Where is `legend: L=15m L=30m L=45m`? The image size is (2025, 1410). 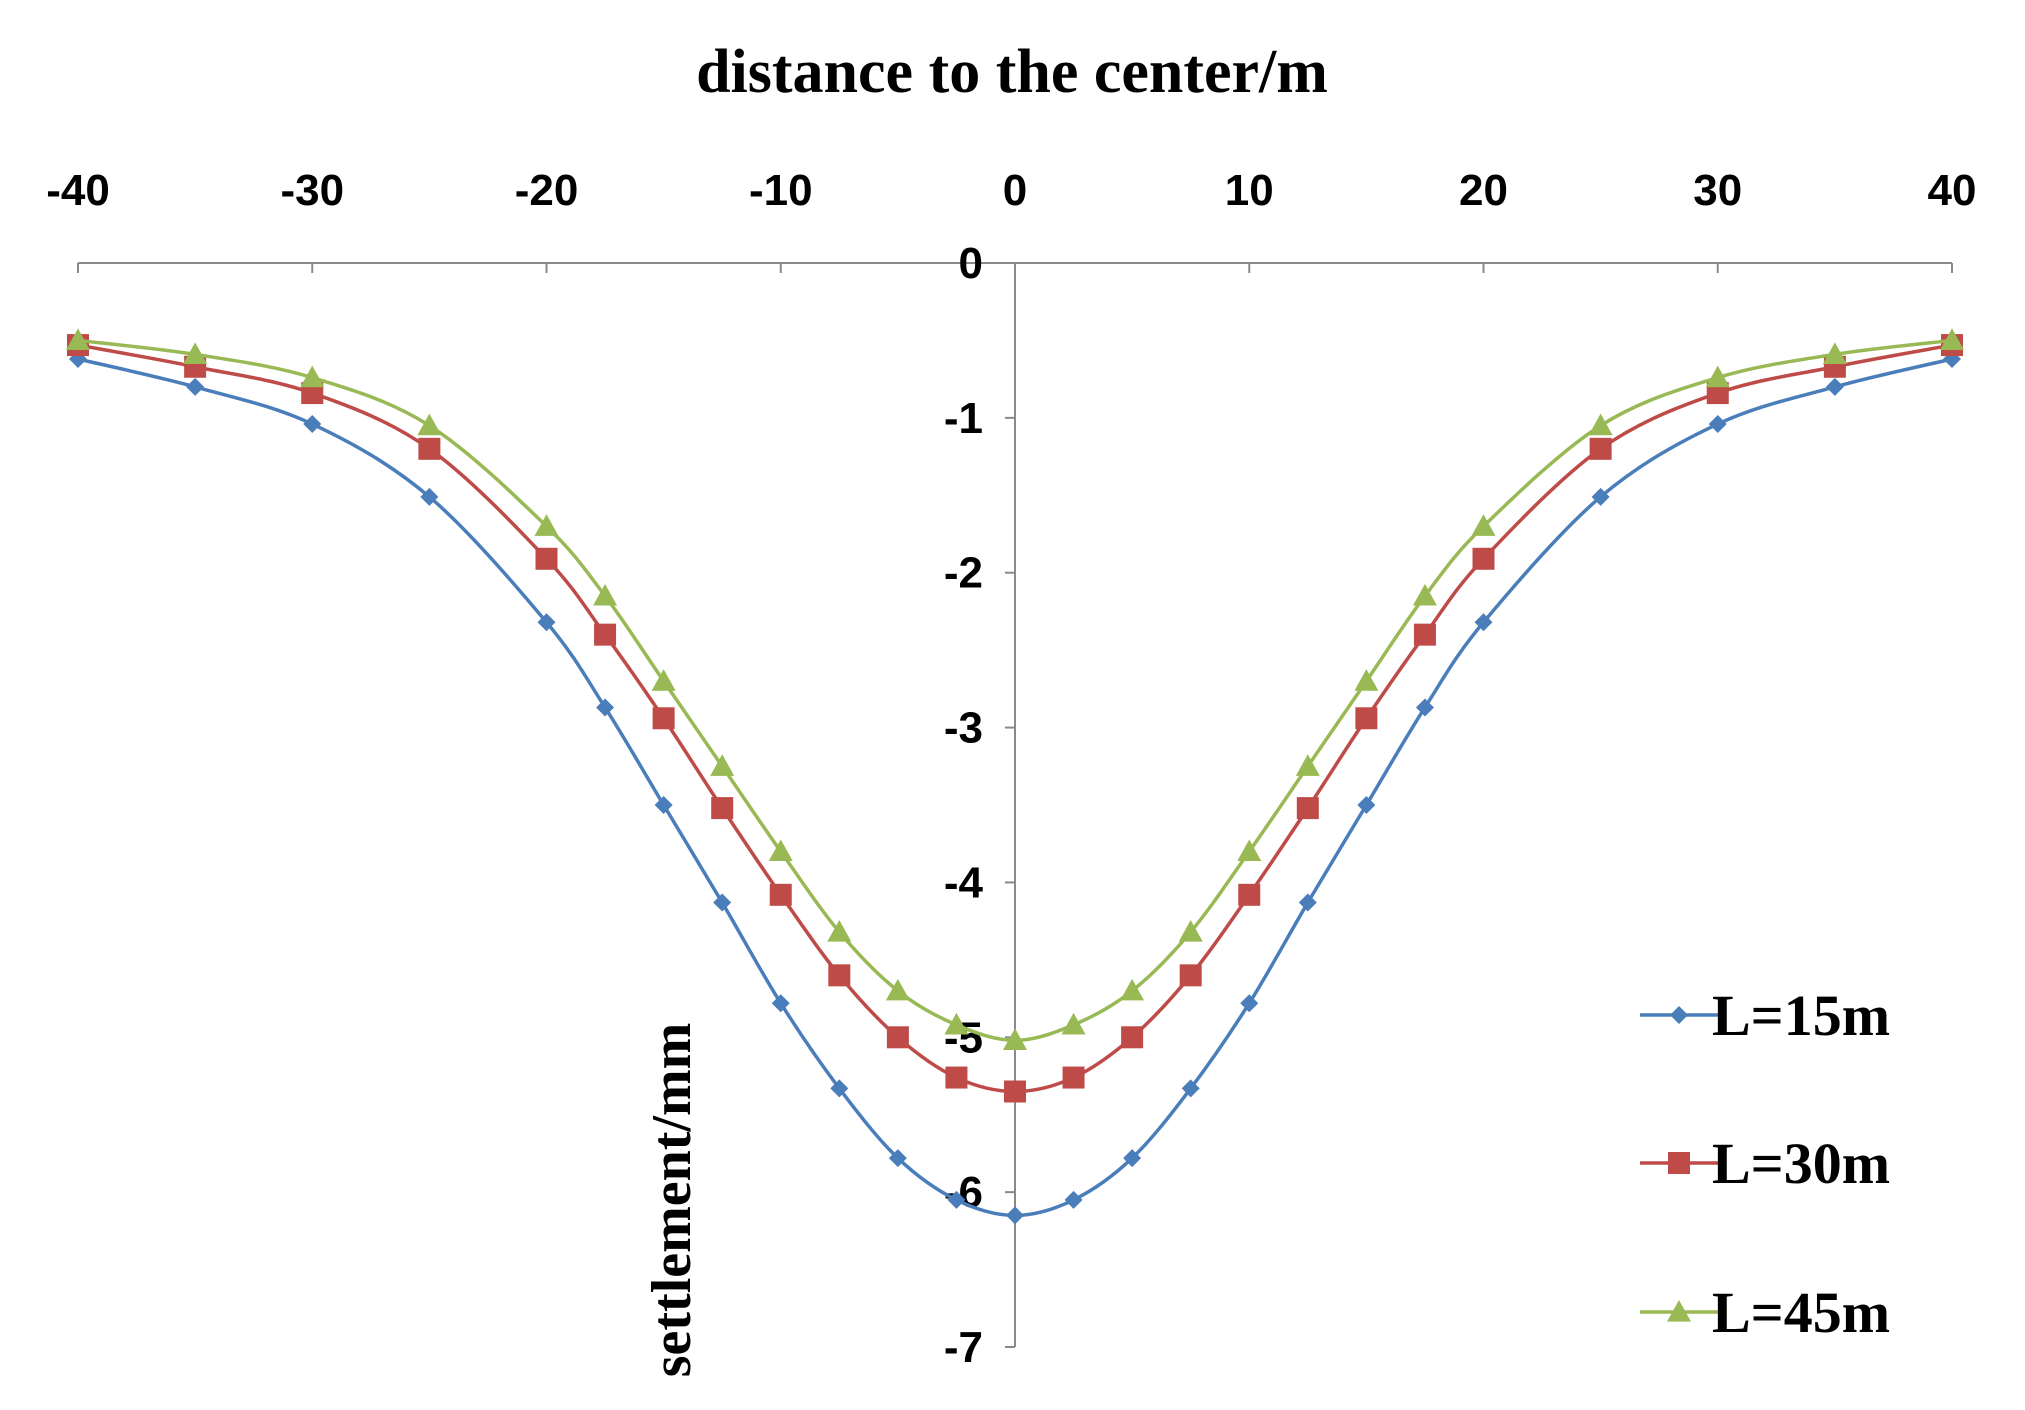 legend: L=15m L=30m L=45m is located at coordinates (1765, 1164).